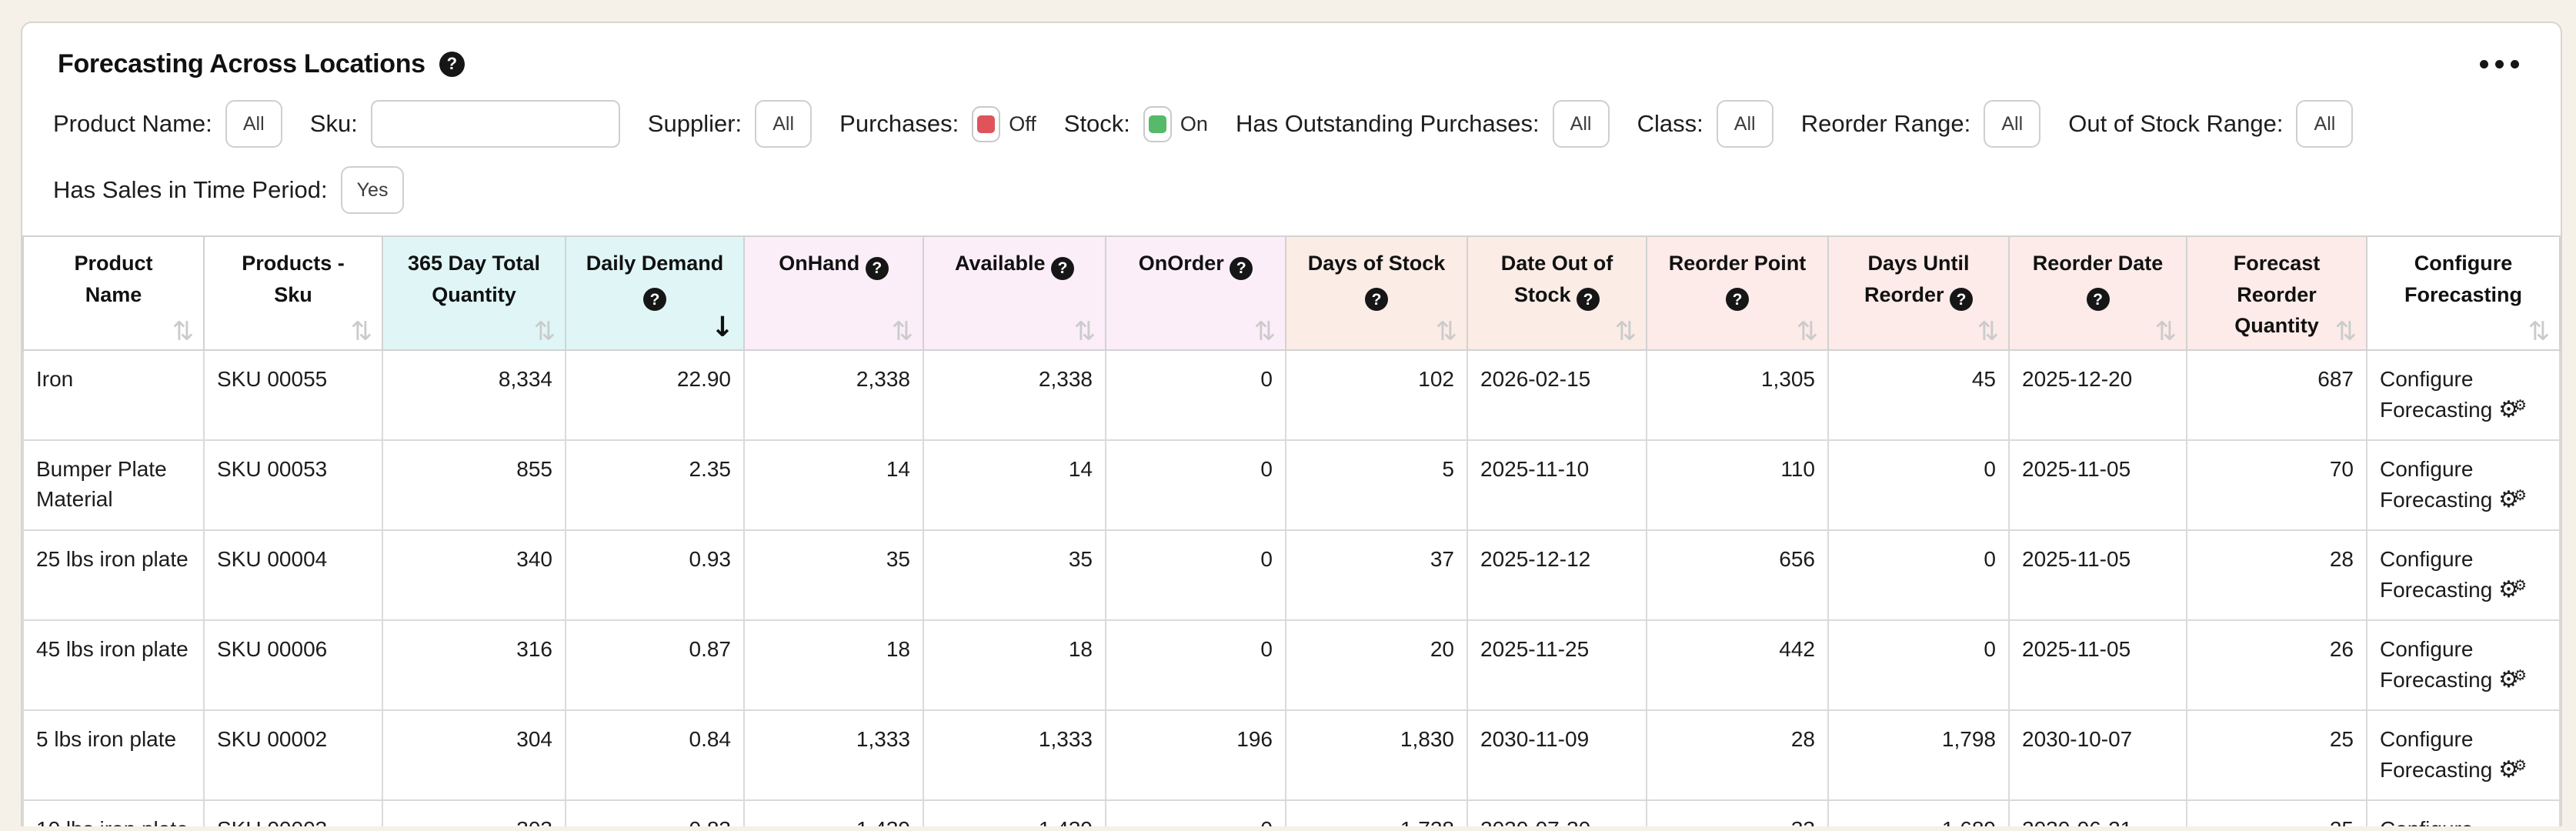 This screenshot has width=2576, height=831. Describe the element at coordinates (293, 279) in the screenshot. I see `products-sku-header-label: Products - Sku` at that location.